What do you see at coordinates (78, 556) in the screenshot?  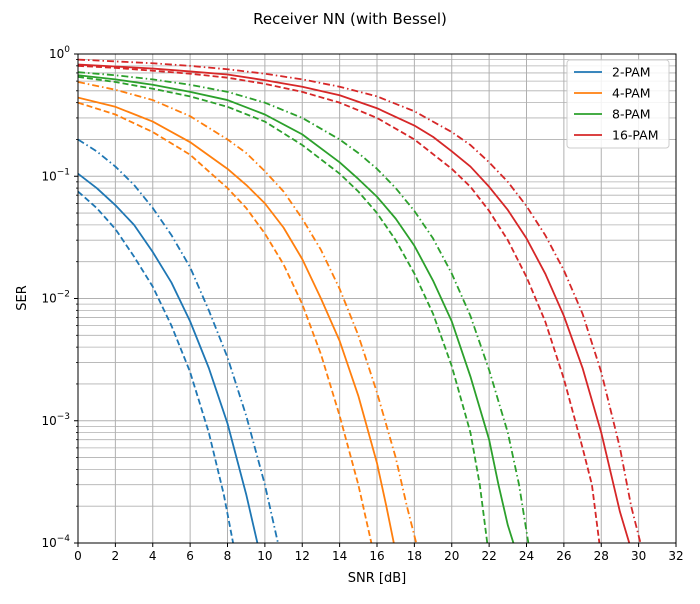 I see `x-tick-label: 0` at bounding box center [78, 556].